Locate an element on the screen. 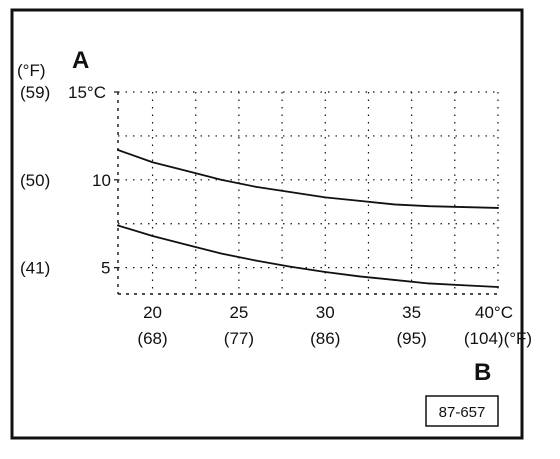  x-tick-label: 35 is located at coordinates (411, 312).